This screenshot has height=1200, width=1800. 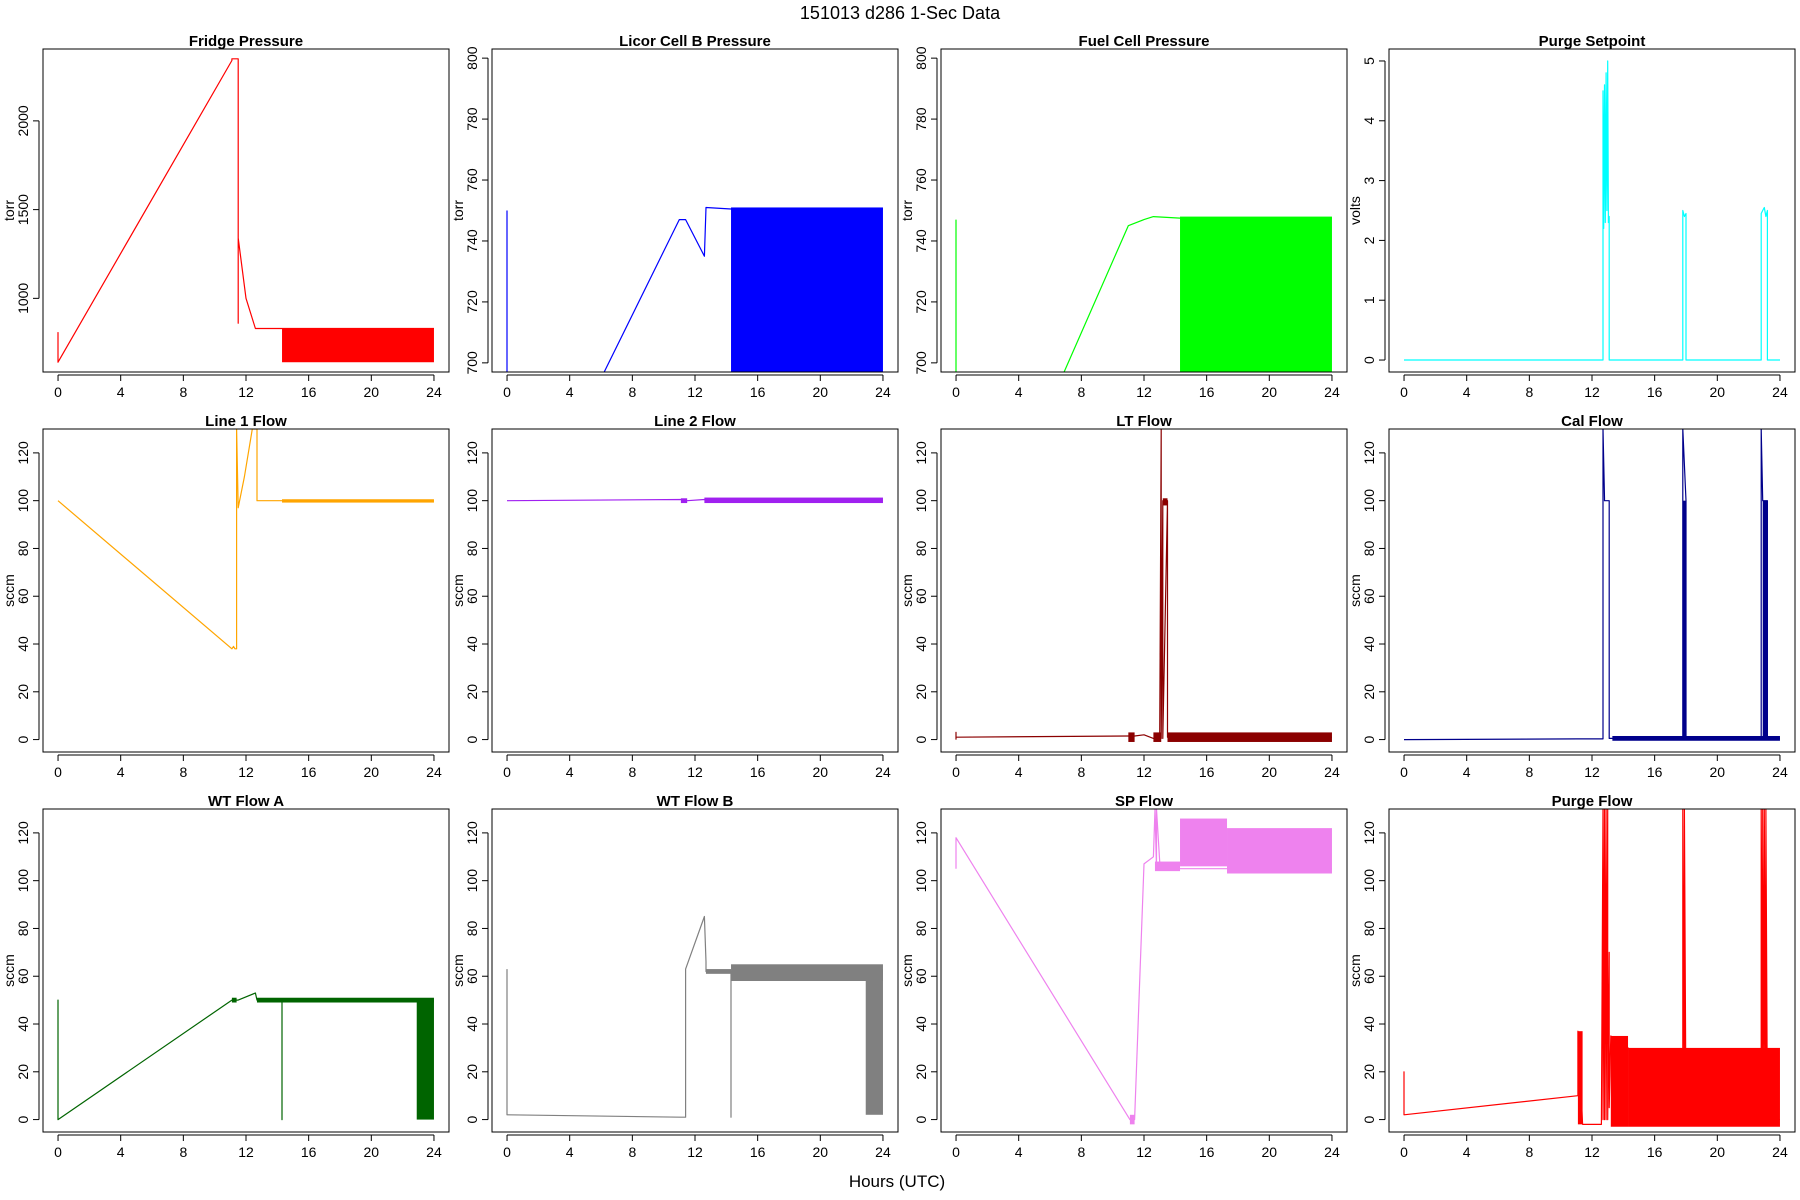 What do you see at coordinates (1144, 41) in the screenshot?
I see `panel-title: Fuel Cell Pressure` at bounding box center [1144, 41].